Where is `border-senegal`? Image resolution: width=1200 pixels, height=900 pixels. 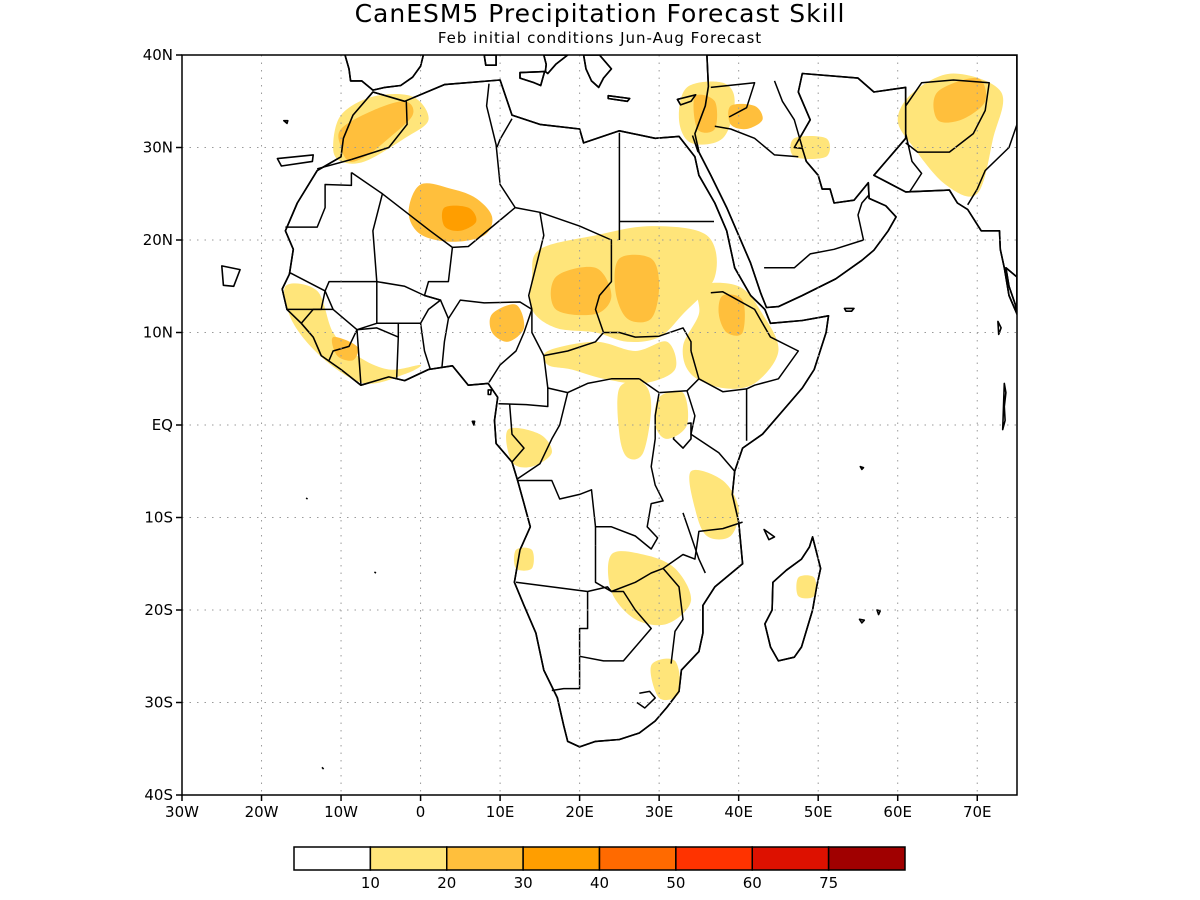
border-senegal is located at coordinates (306, 300).